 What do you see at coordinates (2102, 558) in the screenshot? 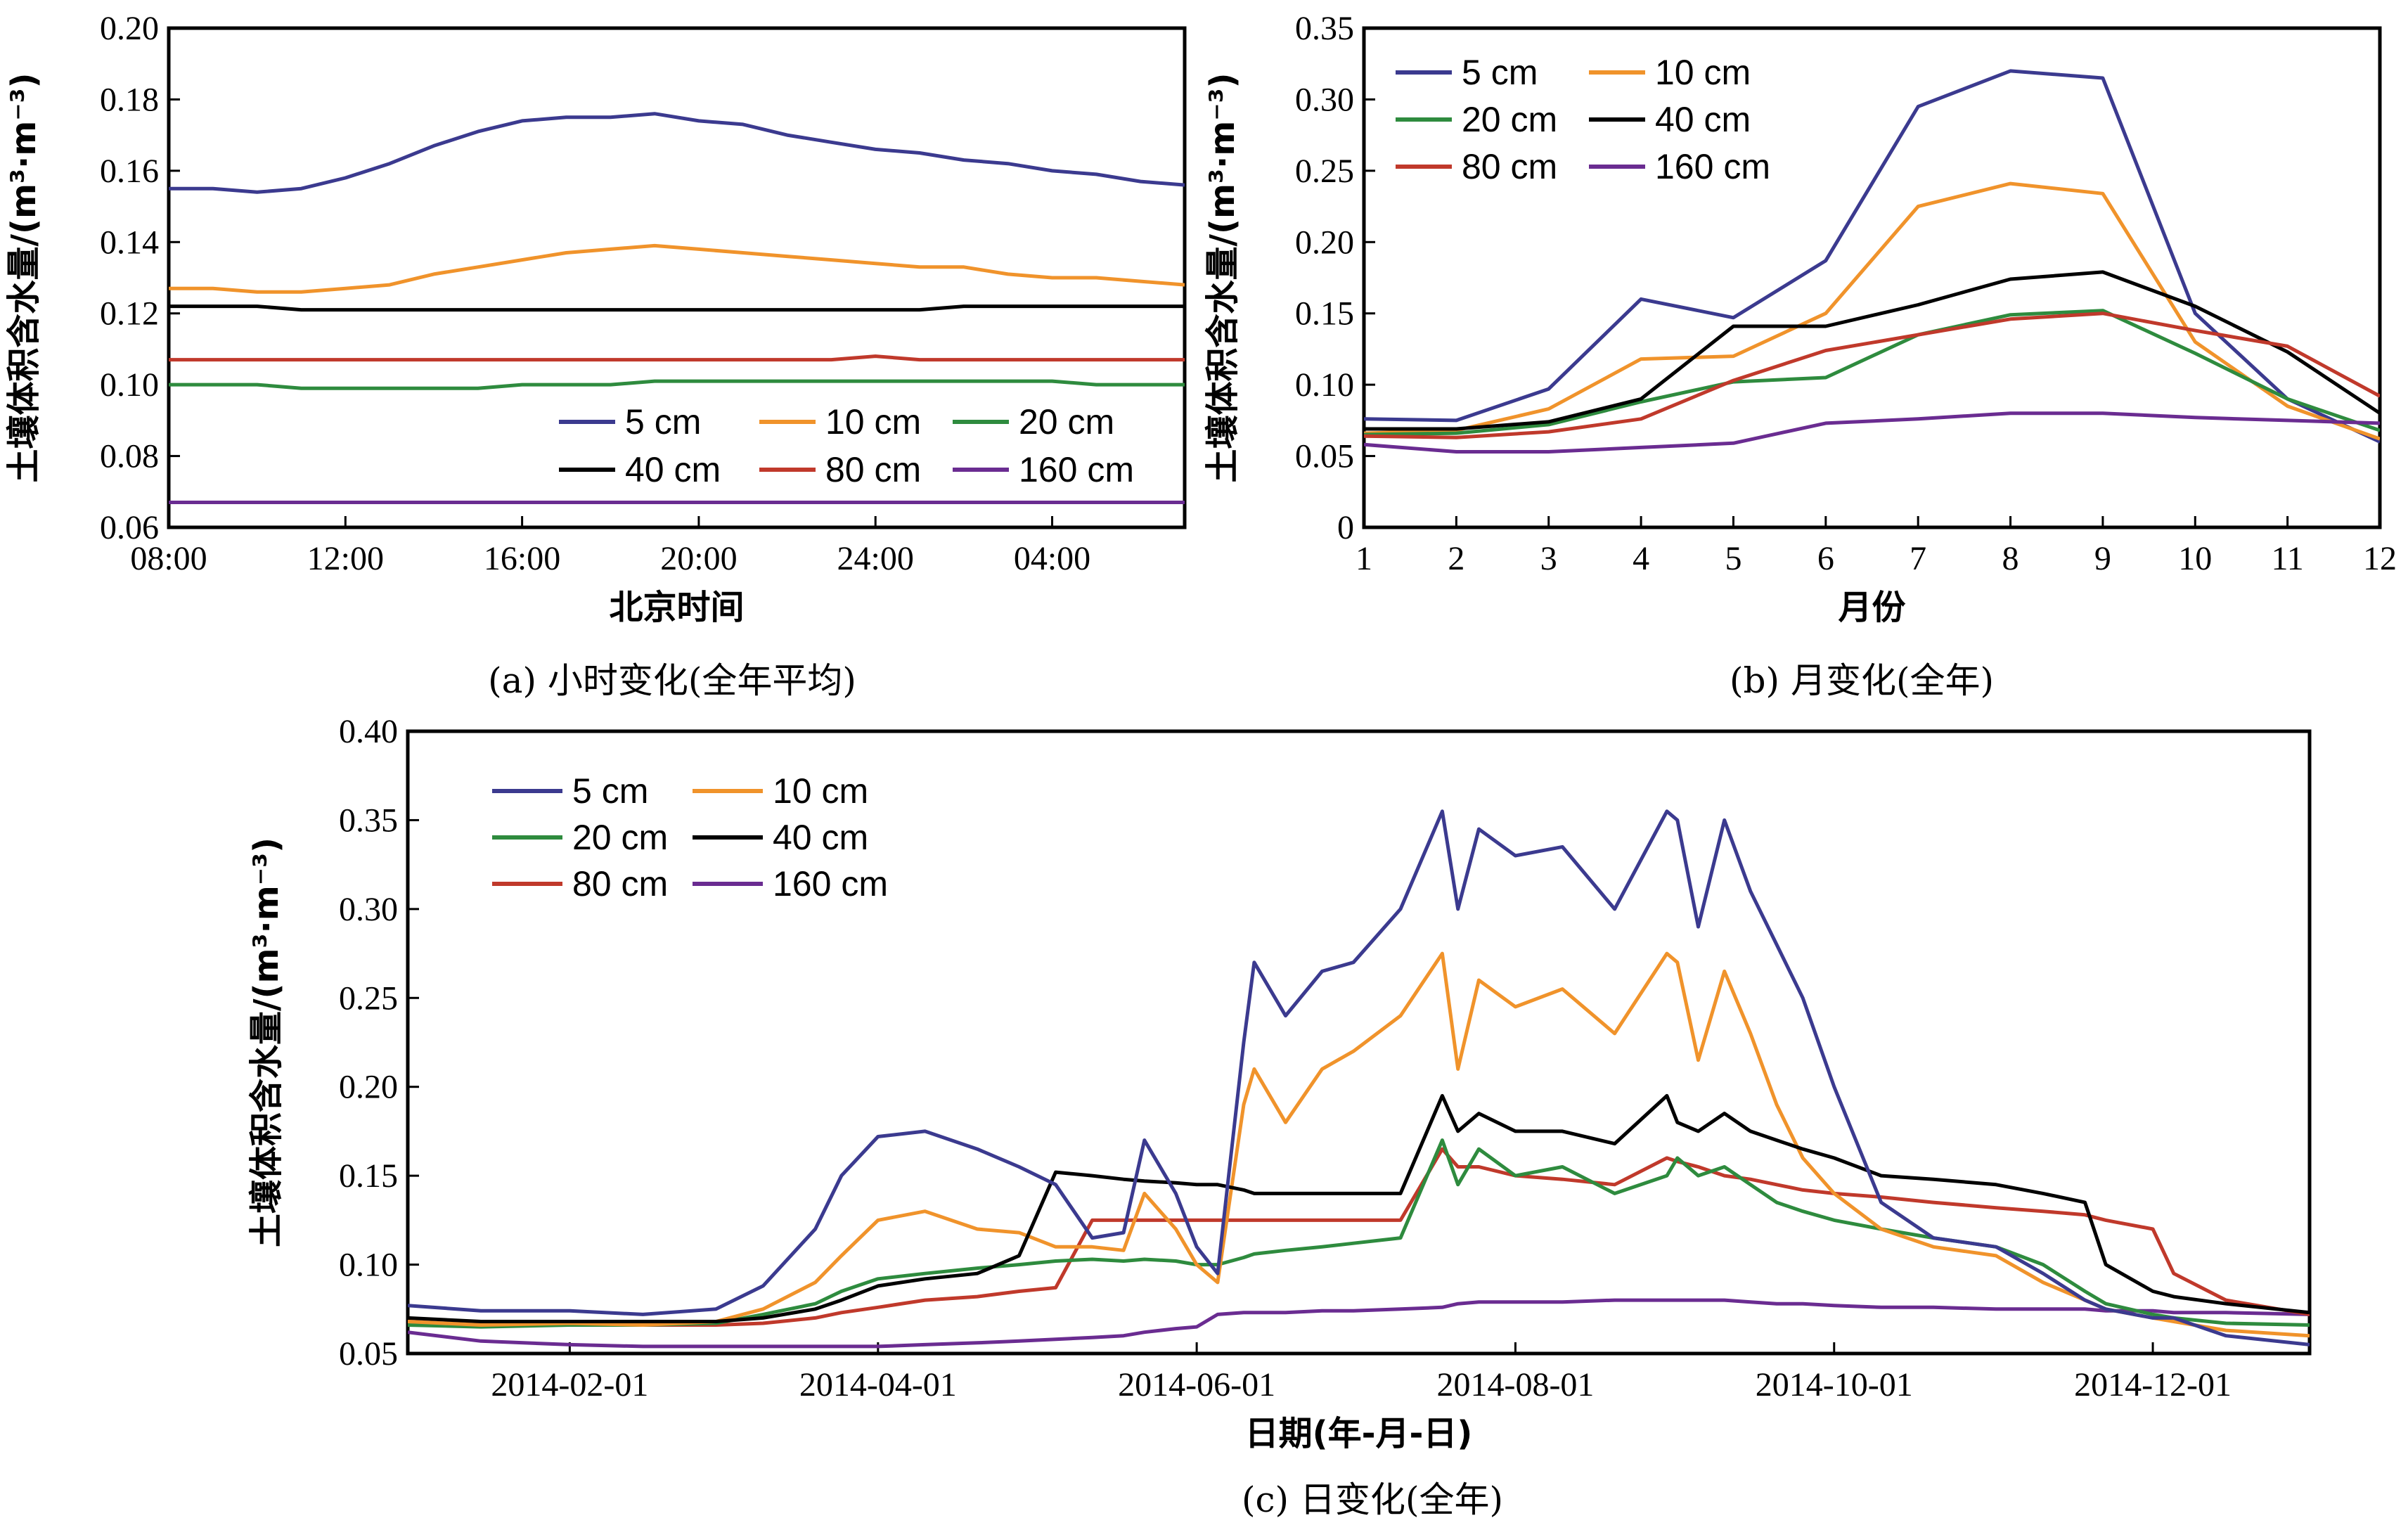
I see `x-tick-label: 9` at bounding box center [2102, 558].